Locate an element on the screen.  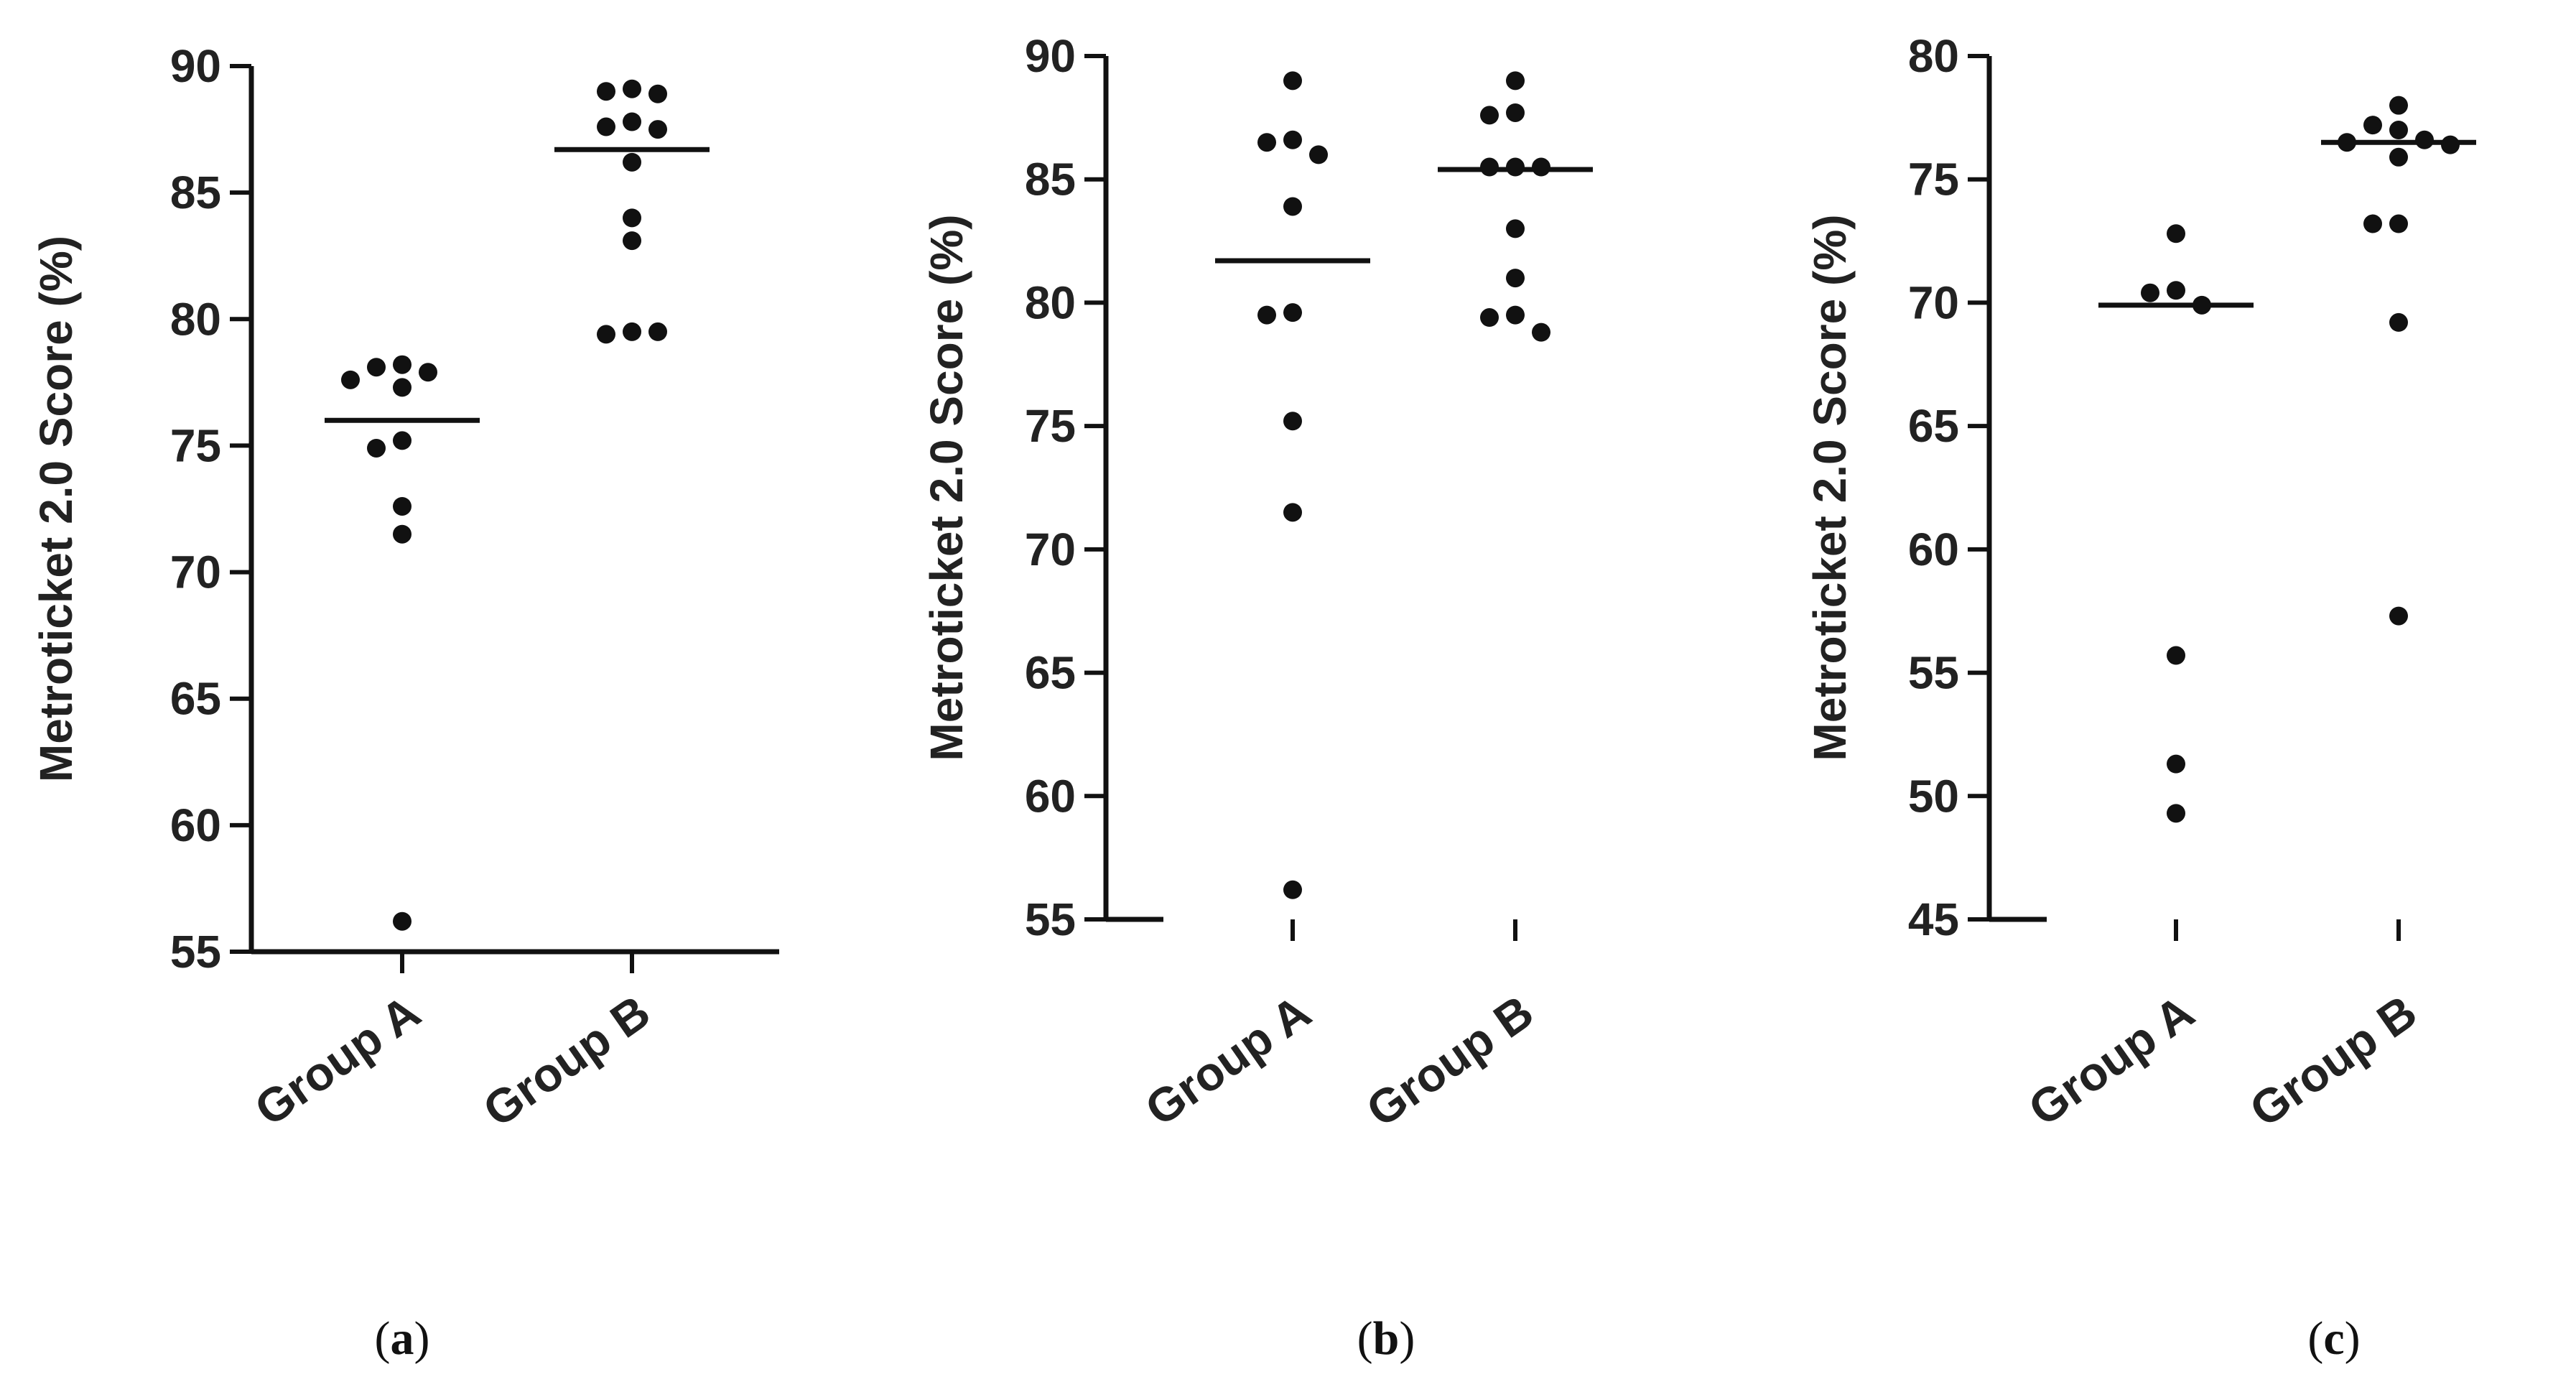
y-tick-label: 50 is located at coordinates (1933, 796).